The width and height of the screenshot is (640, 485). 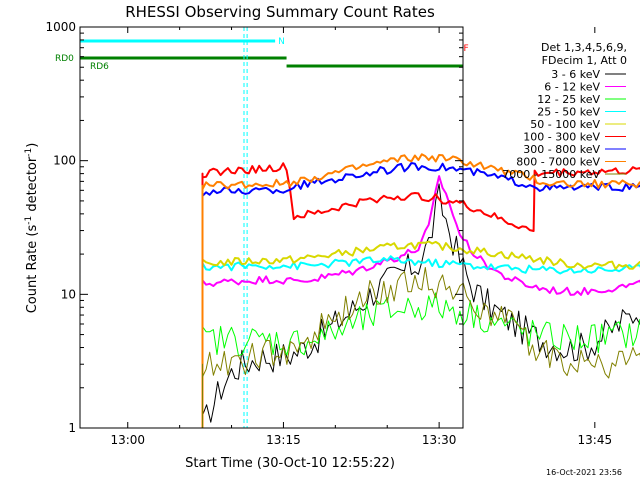 I want to click on y-tick-label: 1000, so click(x=60, y=27).